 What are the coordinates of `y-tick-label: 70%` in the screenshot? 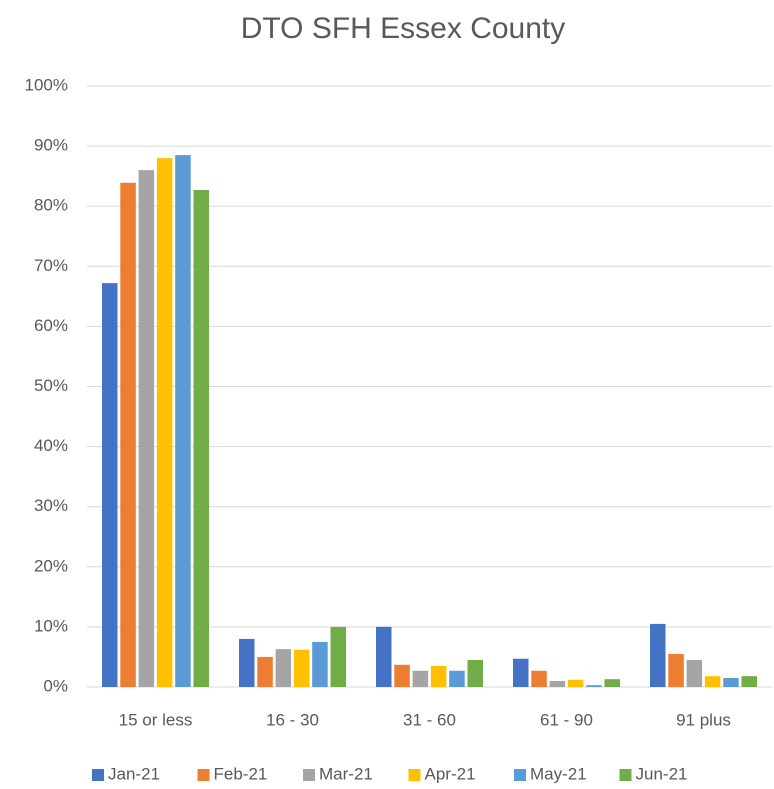 It's located at (51, 265).